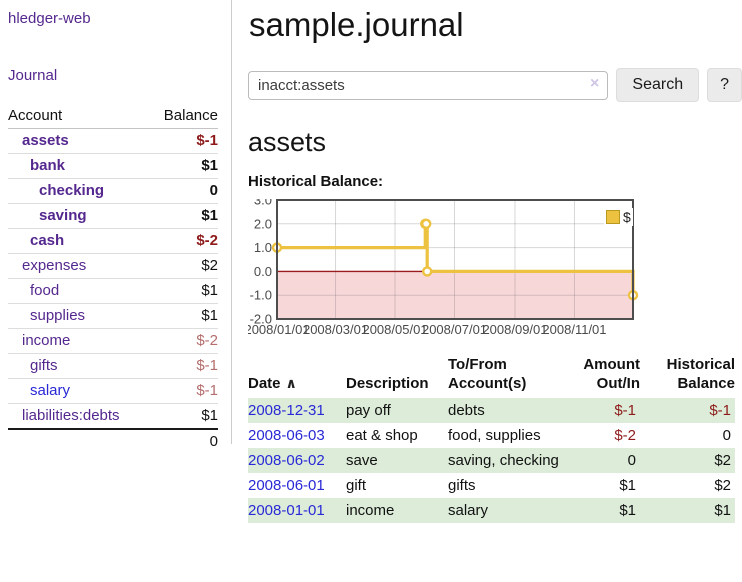 This screenshot has height=582, width=742. I want to click on register-header-accounts: To/From Account(s), so click(487, 374).